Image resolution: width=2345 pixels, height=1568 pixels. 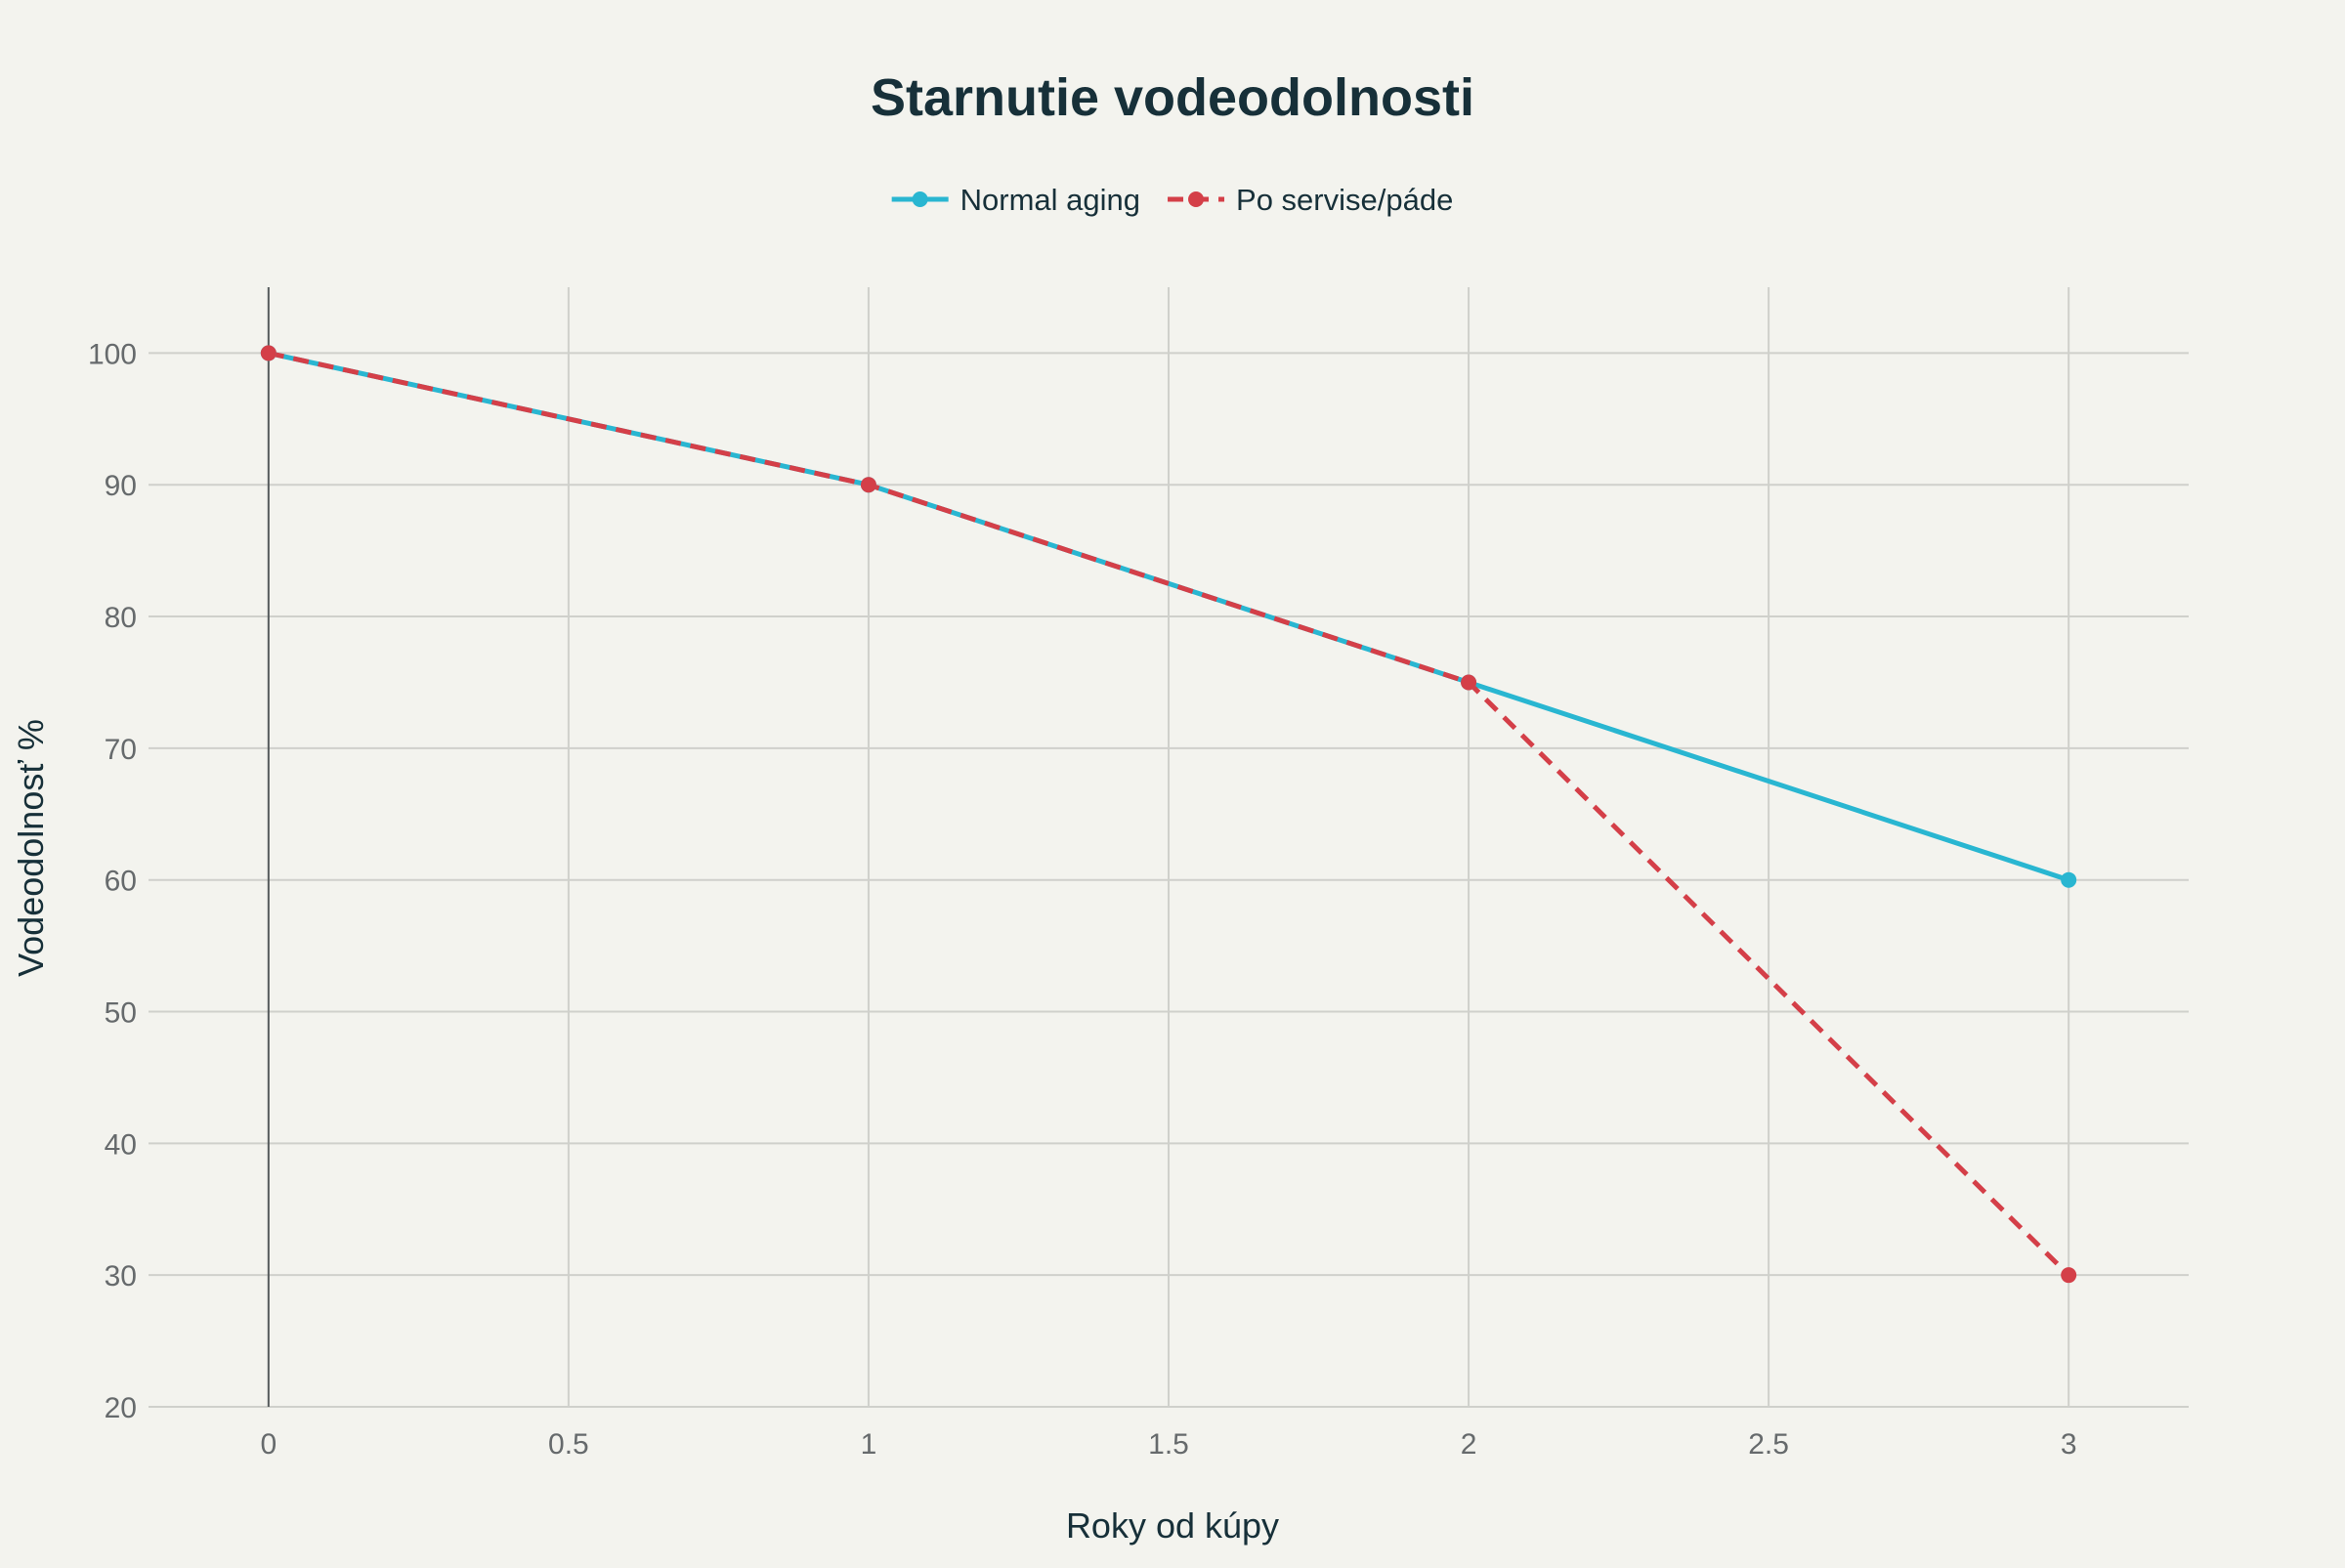 What do you see at coordinates (268, 1444) in the screenshot?
I see `x-tick-label: 0` at bounding box center [268, 1444].